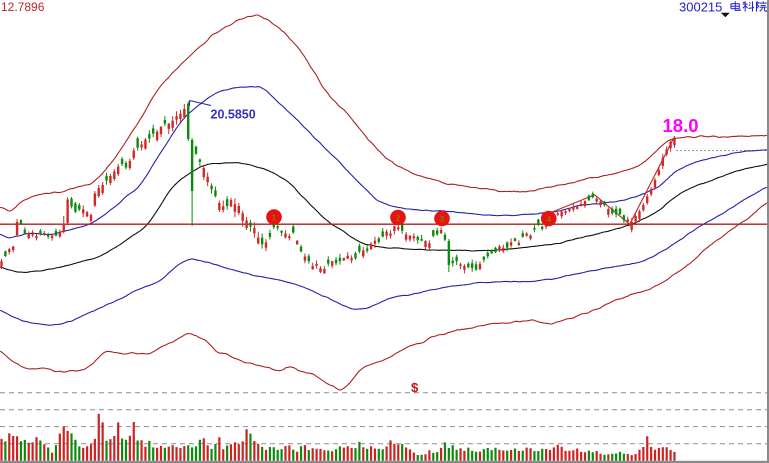 This screenshot has height=463, width=769. What do you see at coordinates (681, 125) in the screenshot?
I see `svg-text: 18.0` at bounding box center [681, 125].